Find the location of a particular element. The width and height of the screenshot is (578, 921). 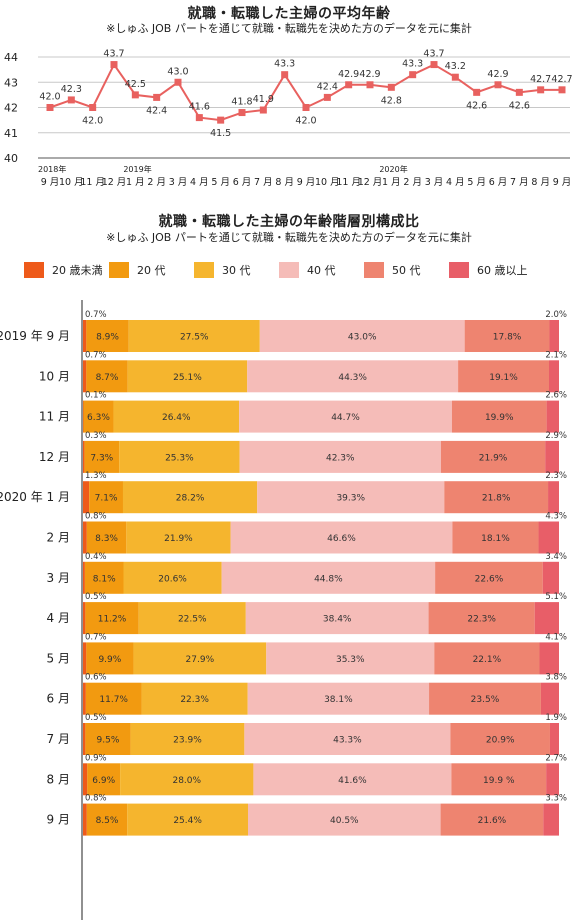

segment-value-label: 0.3% is located at coordinates (96, 436).